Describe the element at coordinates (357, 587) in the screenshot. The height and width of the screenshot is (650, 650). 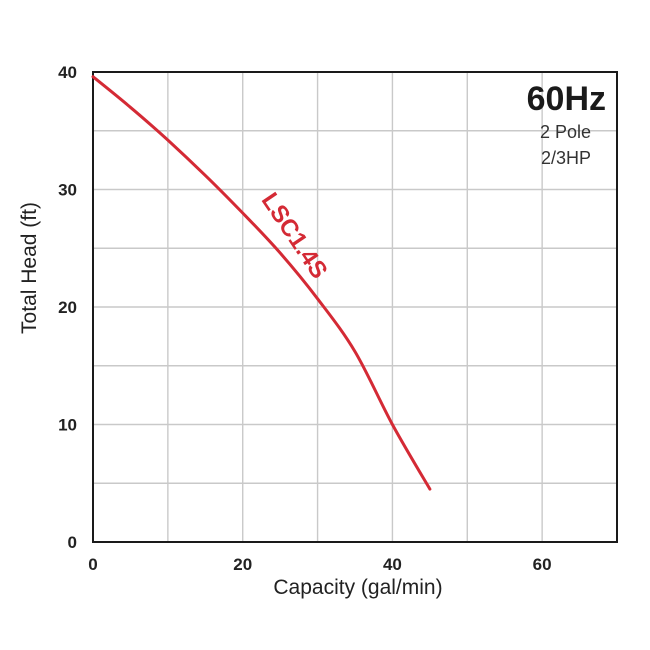
I see `x-axis-title: Capacity (gal/min)` at that location.